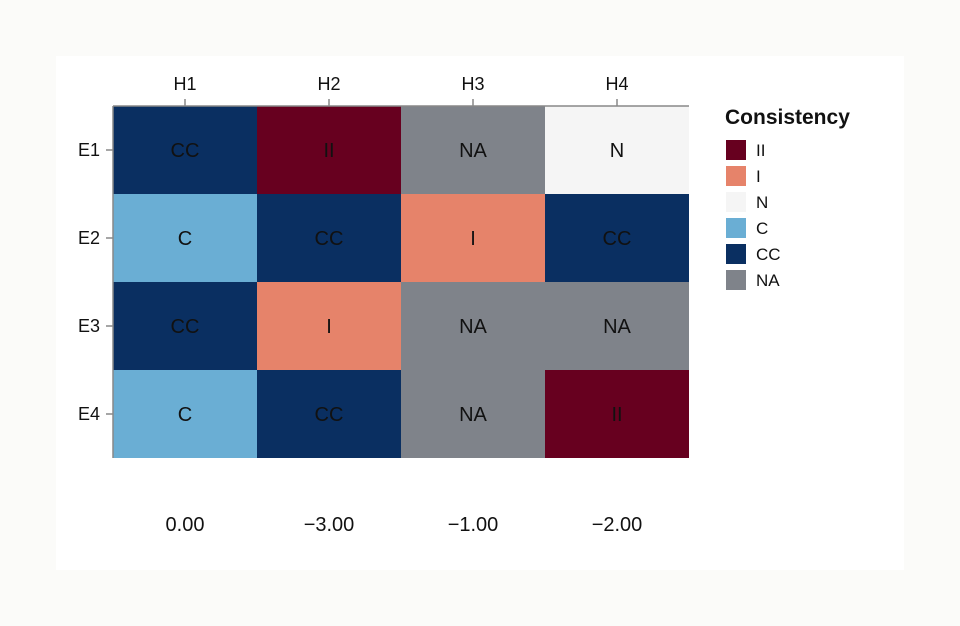 Image resolution: width=960 pixels, height=626 pixels. I want to click on cell-label-E4-H2: CC, so click(329, 415).